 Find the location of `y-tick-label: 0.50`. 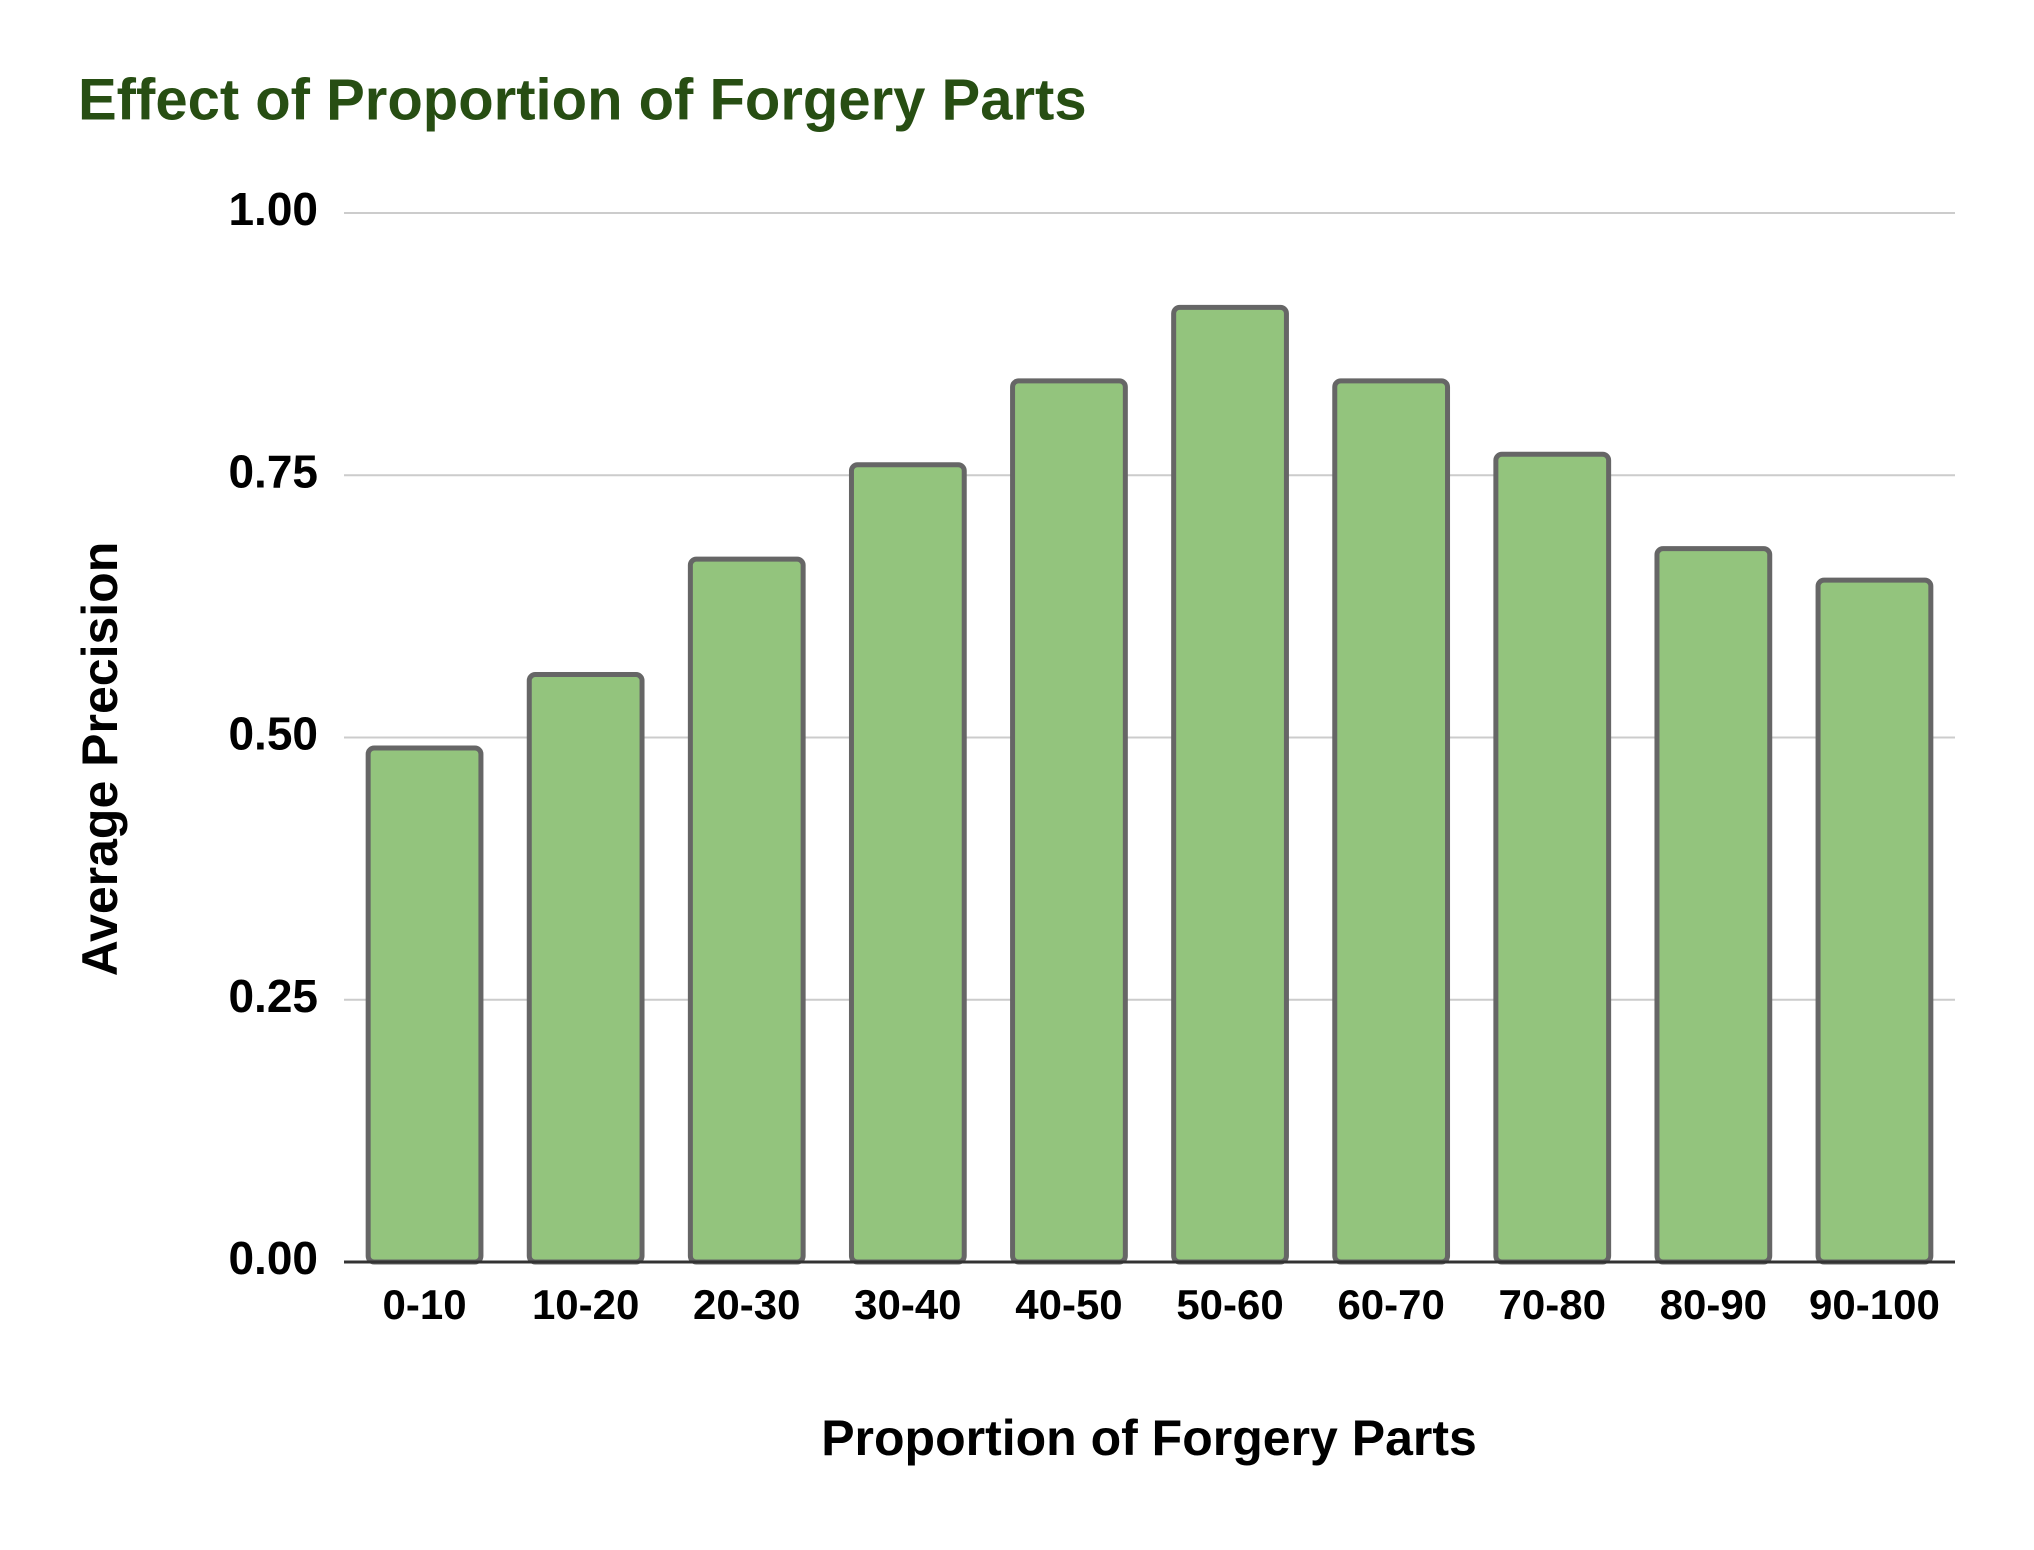

y-tick-label: 0.50 is located at coordinates (273, 734).